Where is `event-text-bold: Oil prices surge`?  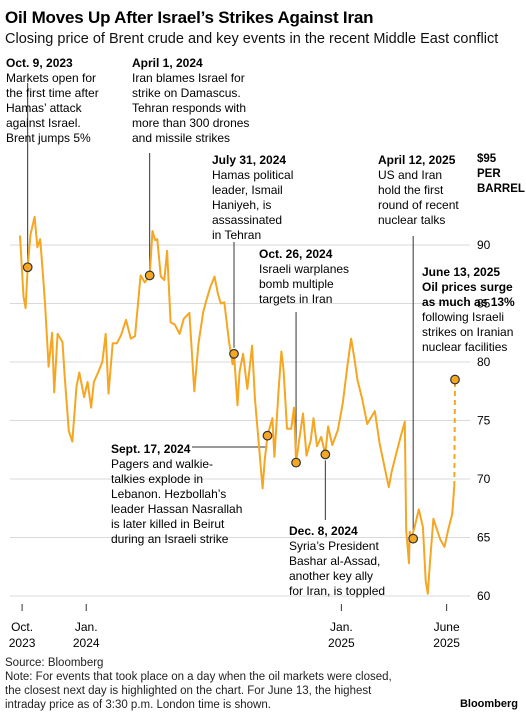 event-text-bold: Oil prices surge is located at coordinates (467, 287).